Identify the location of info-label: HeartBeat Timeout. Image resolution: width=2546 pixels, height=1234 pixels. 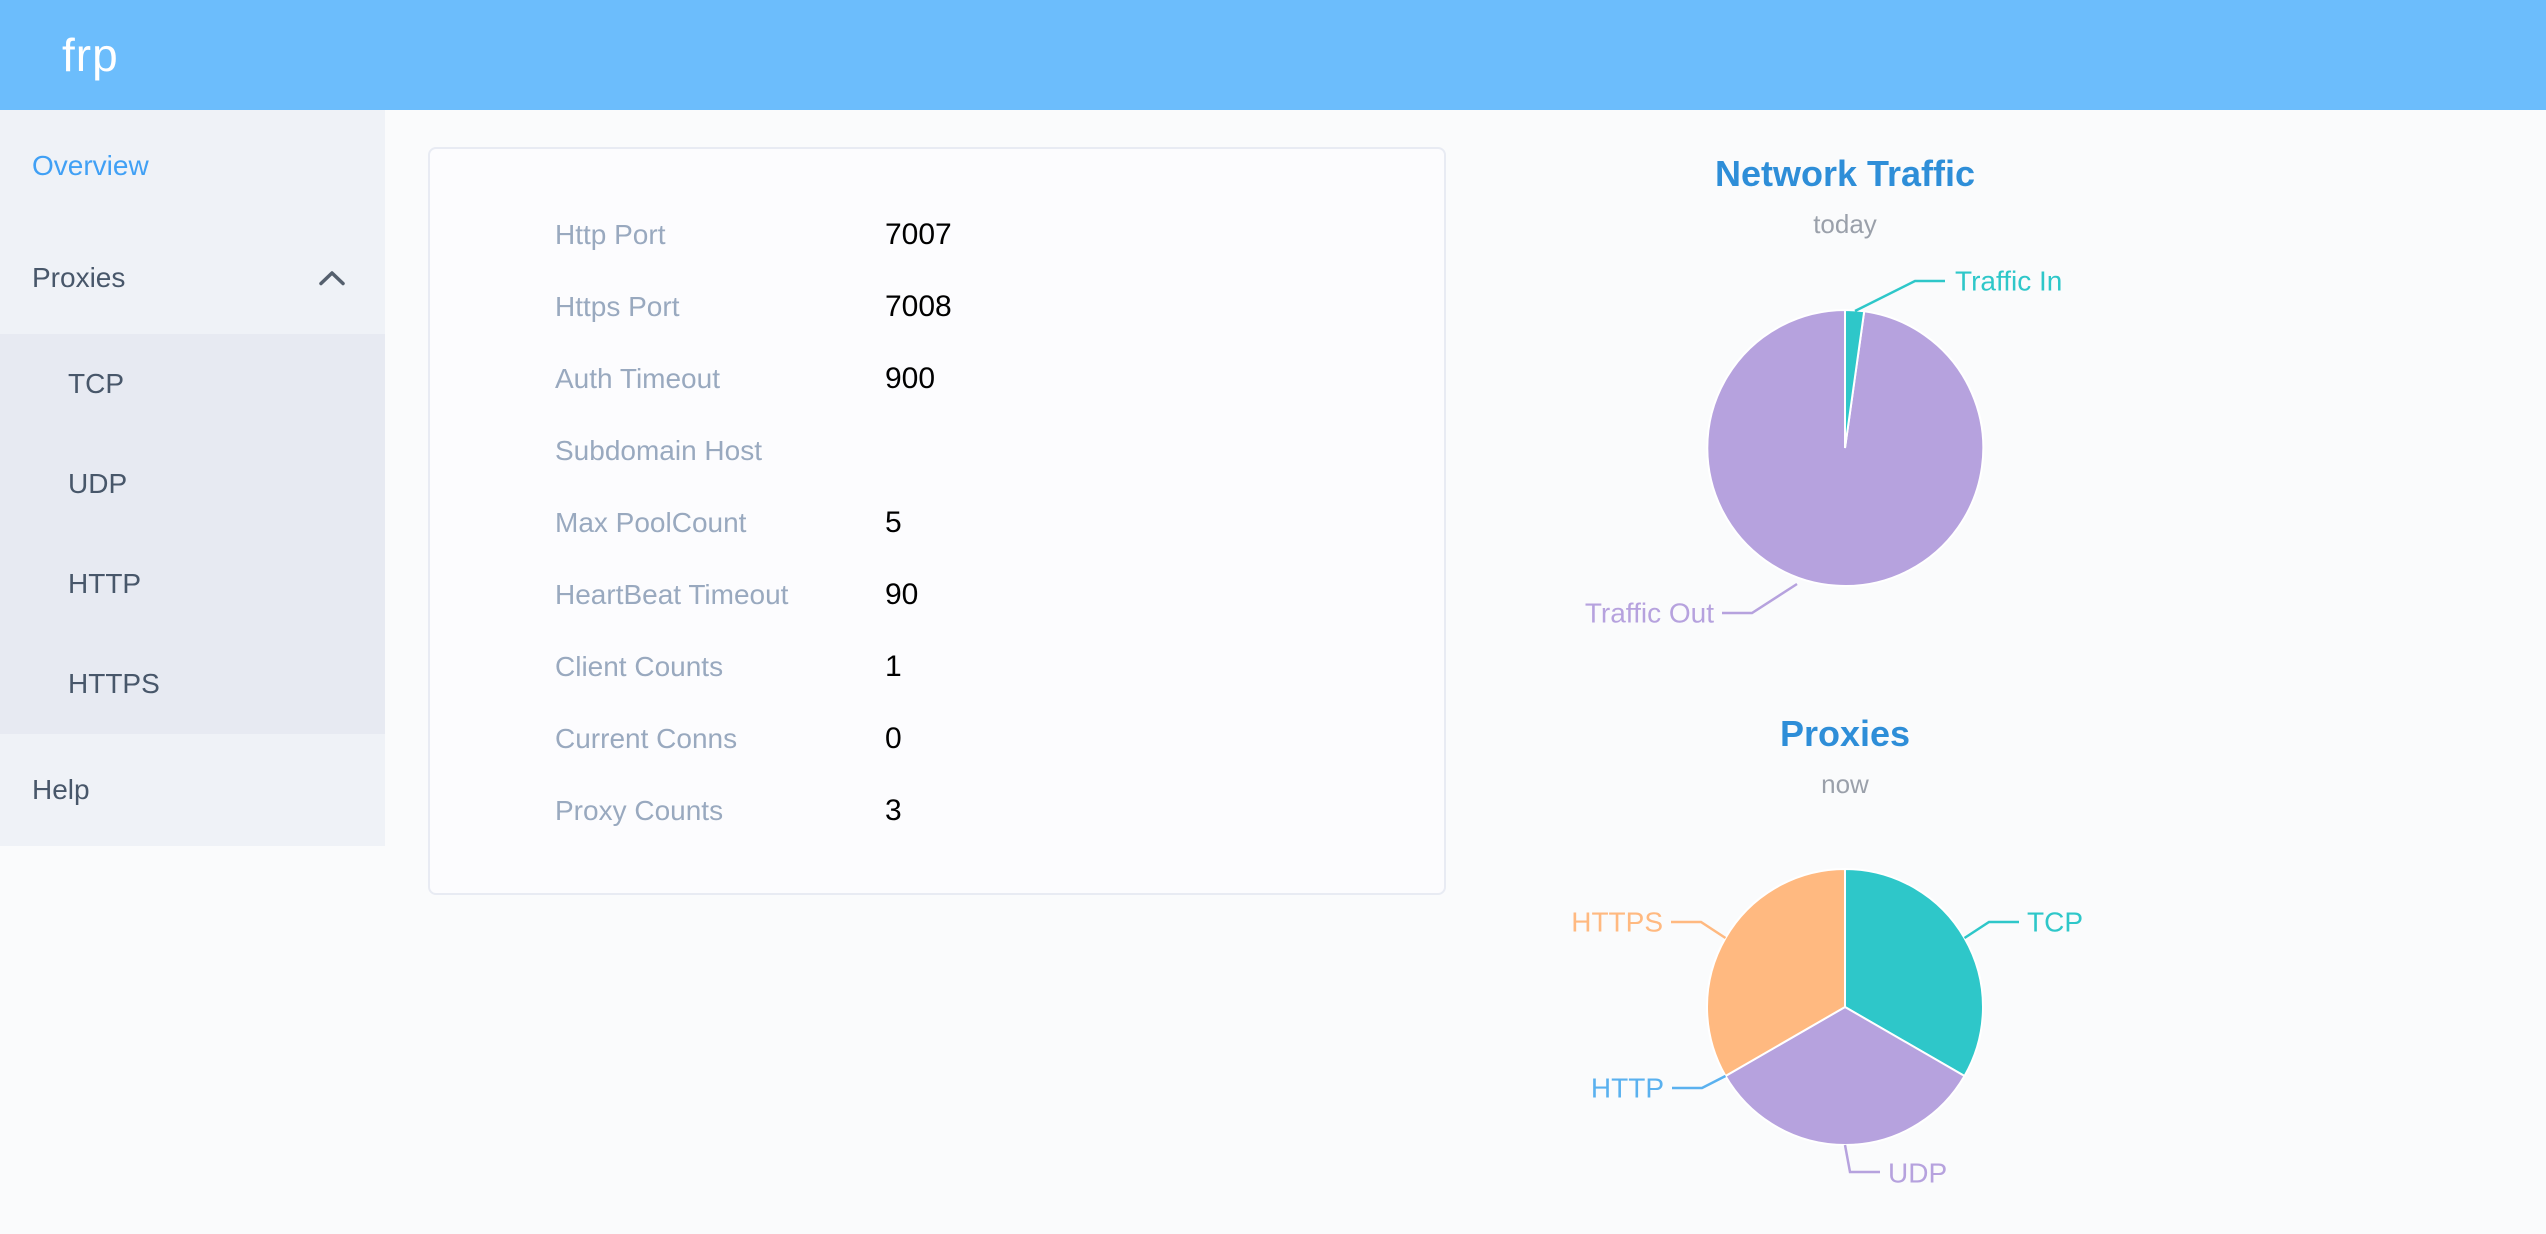
(672, 594).